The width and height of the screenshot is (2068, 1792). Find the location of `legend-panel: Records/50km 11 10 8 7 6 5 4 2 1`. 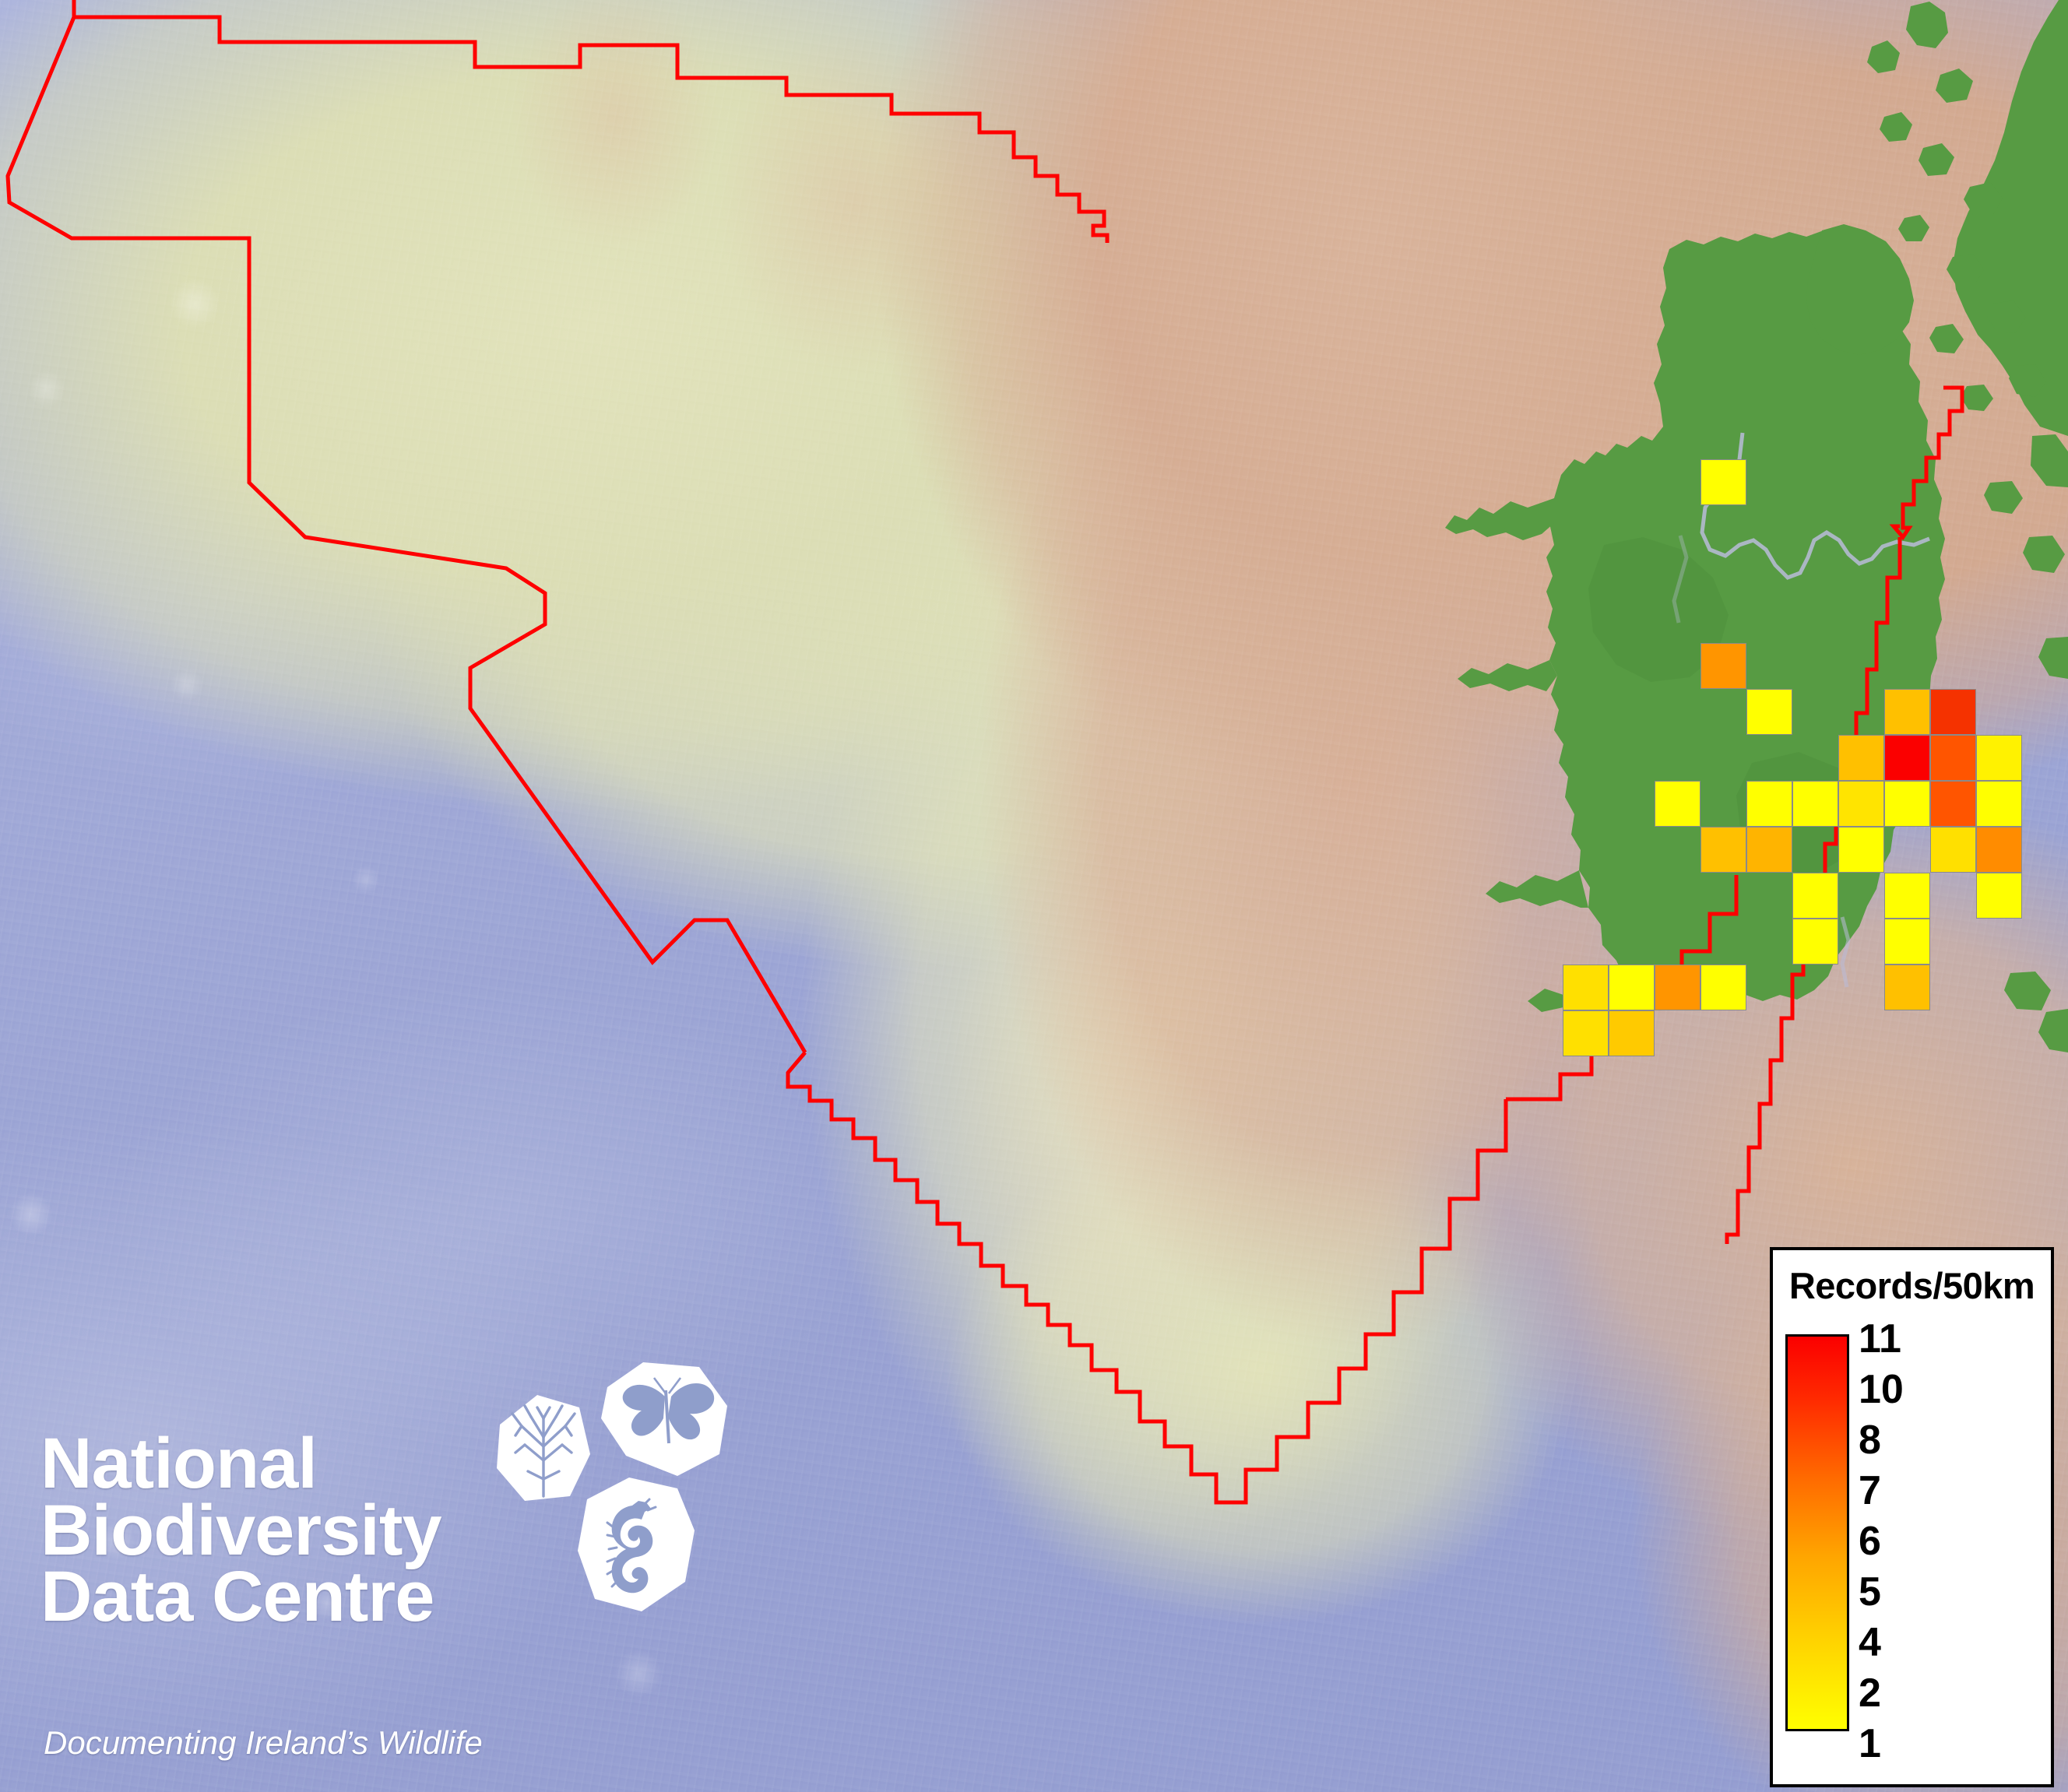

legend-panel: Records/50km 11 10 8 7 6 5 4 2 1 is located at coordinates (1912, 1517).